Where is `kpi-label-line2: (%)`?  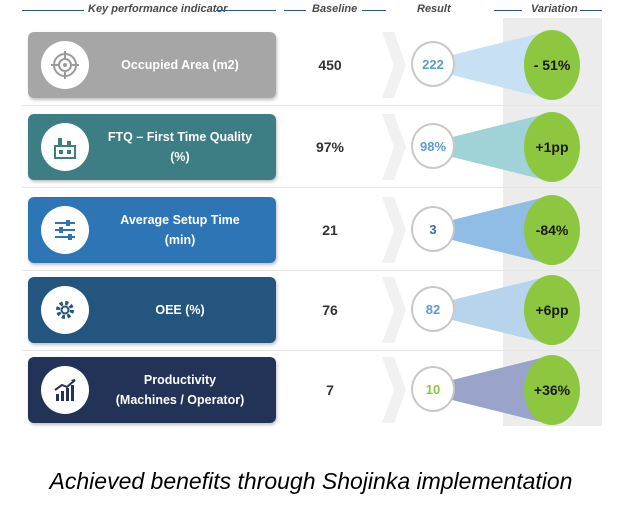
kpi-label-line2: (%) is located at coordinates (180, 157).